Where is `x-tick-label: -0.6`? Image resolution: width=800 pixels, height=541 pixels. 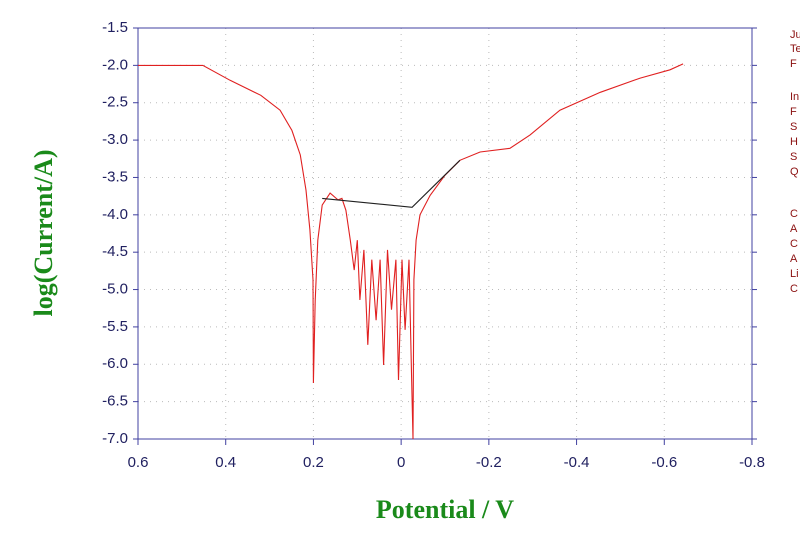
x-tick-label: -0.6 is located at coordinates (664, 462).